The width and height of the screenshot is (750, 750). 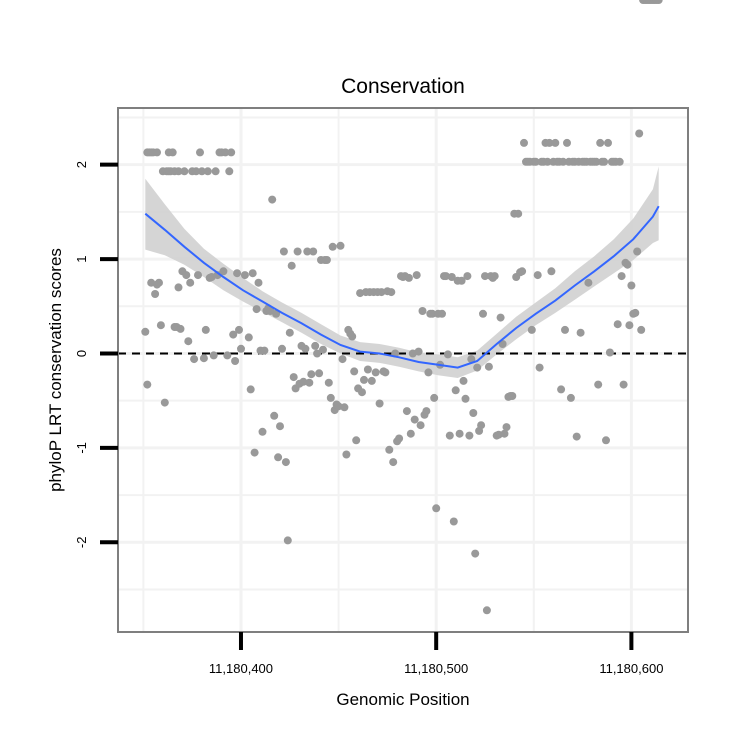 What do you see at coordinates (81, 164) in the screenshot?
I see `y-tick-label: 2` at bounding box center [81, 164].